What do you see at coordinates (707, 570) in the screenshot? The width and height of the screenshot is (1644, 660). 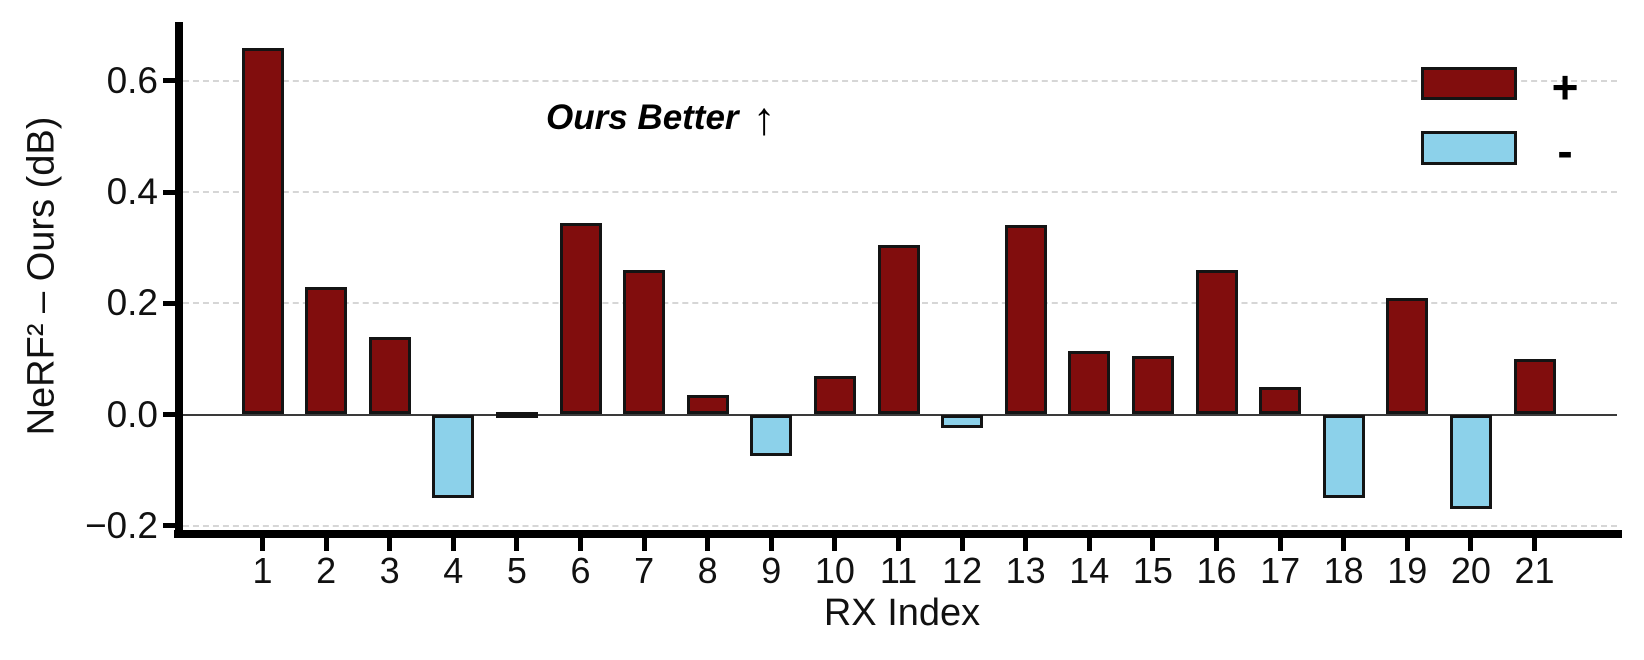 I see `x-tick-label: 8` at bounding box center [707, 570].